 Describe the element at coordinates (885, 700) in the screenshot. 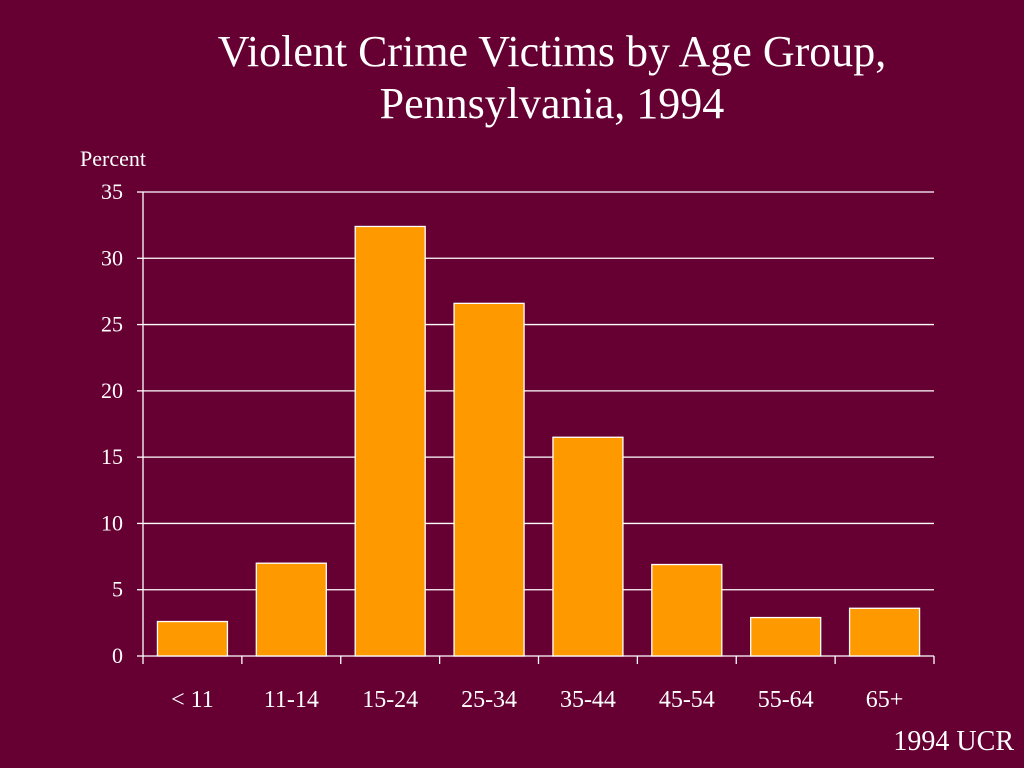

I see `x-tick-label: 65+` at that location.